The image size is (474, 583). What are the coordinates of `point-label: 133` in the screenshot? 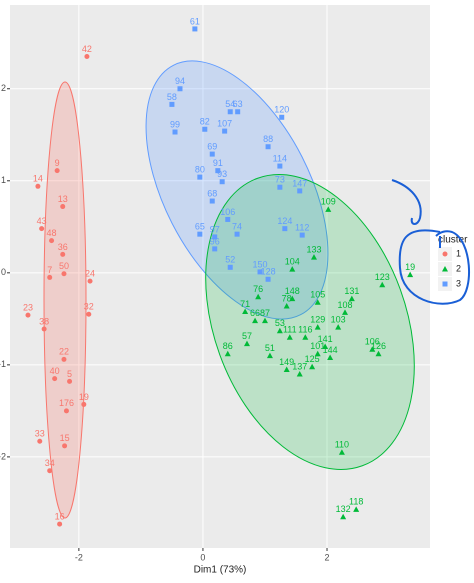 It's located at (313, 250).